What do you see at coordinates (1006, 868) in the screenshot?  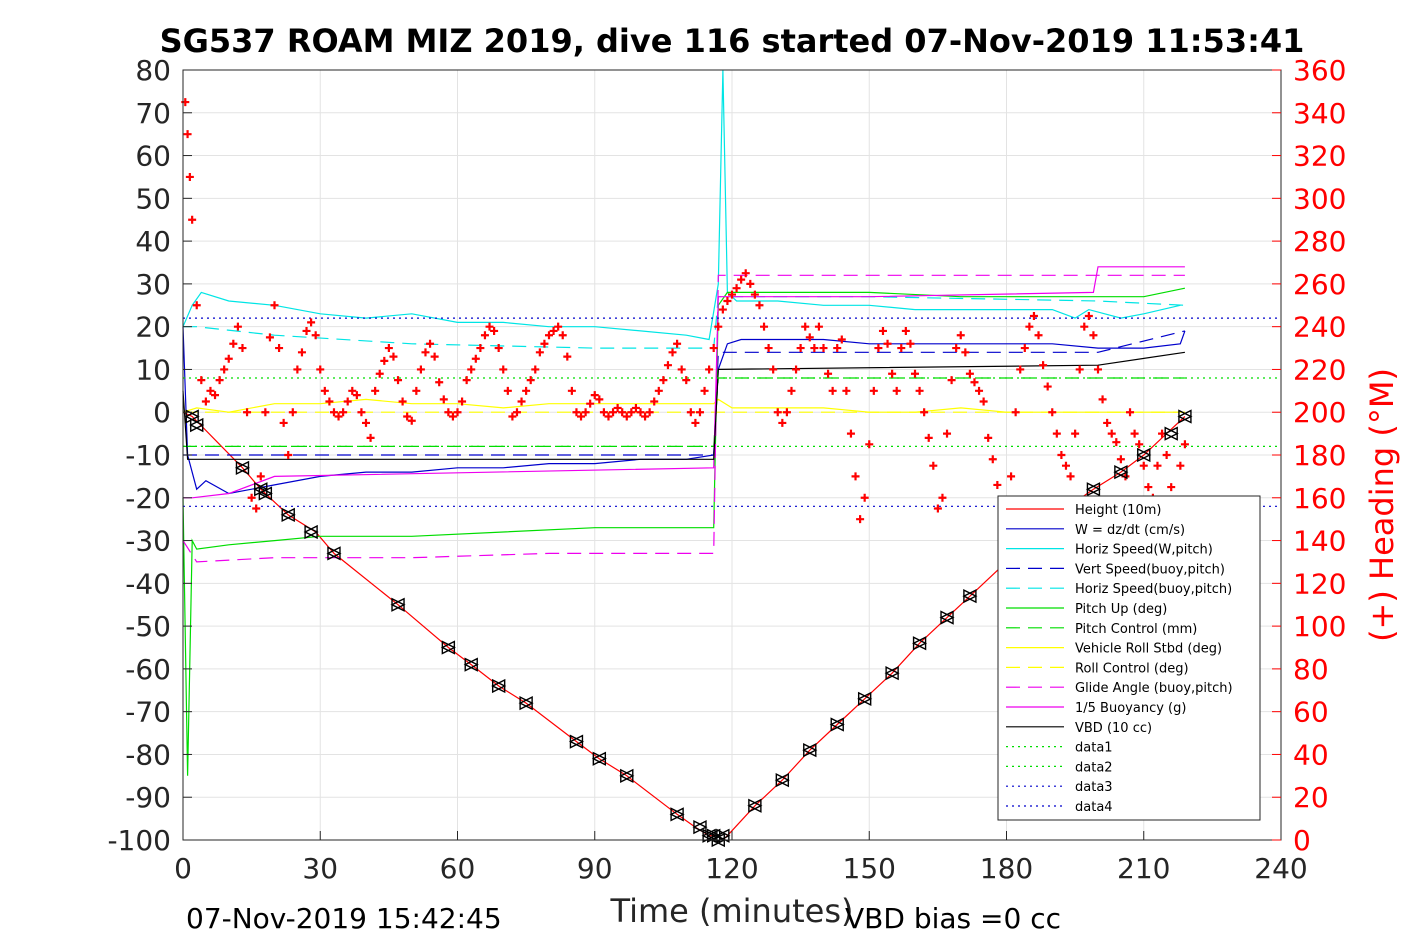 I see `x-tick-label: 180` at bounding box center [1006, 868].